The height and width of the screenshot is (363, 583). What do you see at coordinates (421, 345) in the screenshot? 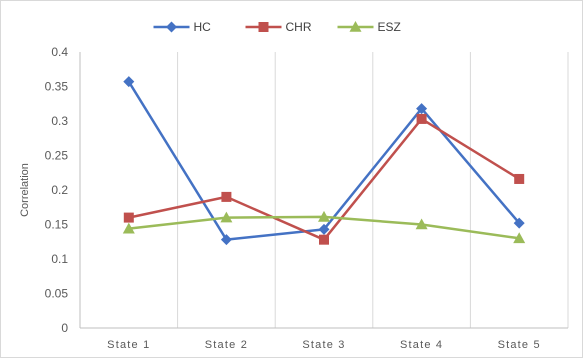
I see `x-tick-label: State 4` at bounding box center [421, 345].